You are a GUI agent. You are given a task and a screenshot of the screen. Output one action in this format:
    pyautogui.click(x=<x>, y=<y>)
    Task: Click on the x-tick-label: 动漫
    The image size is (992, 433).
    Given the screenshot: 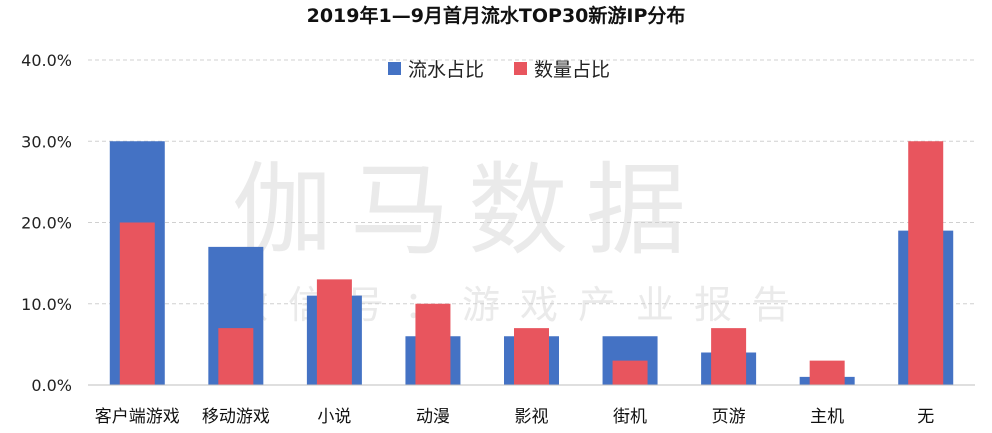 What is the action you would take?
    pyautogui.click(x=433, y=417)
    